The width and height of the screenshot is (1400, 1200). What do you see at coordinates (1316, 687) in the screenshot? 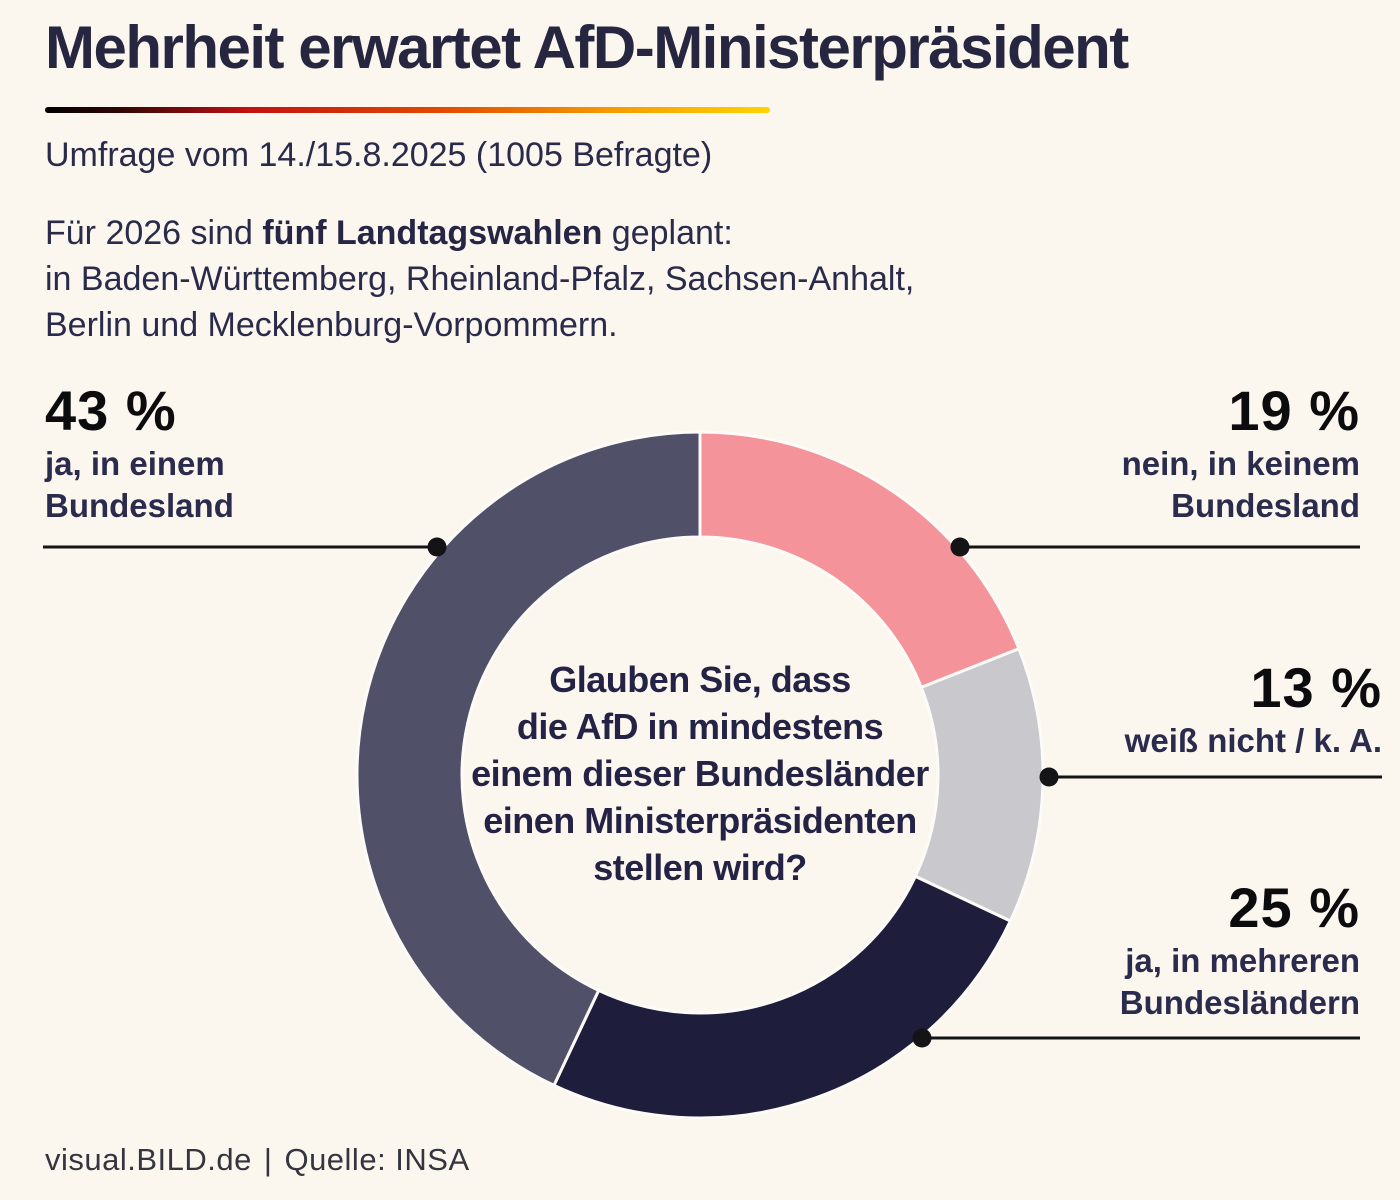
I see `callout-value-13: 13 %` at bounding box center [1316, 687].